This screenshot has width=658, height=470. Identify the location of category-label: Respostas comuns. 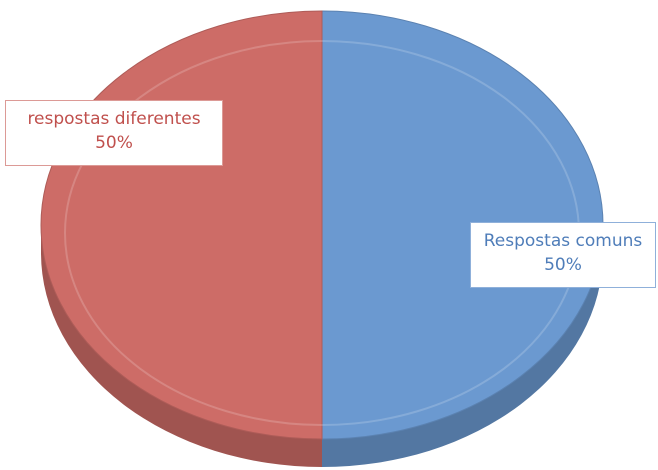
(563, 241).